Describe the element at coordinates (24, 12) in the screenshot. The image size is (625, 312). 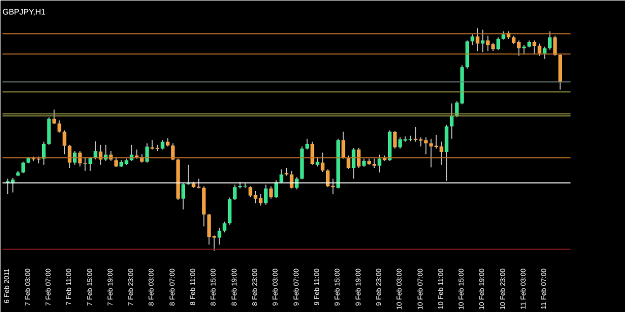
I see `chart-title: GBPJPY,H1` at that location.